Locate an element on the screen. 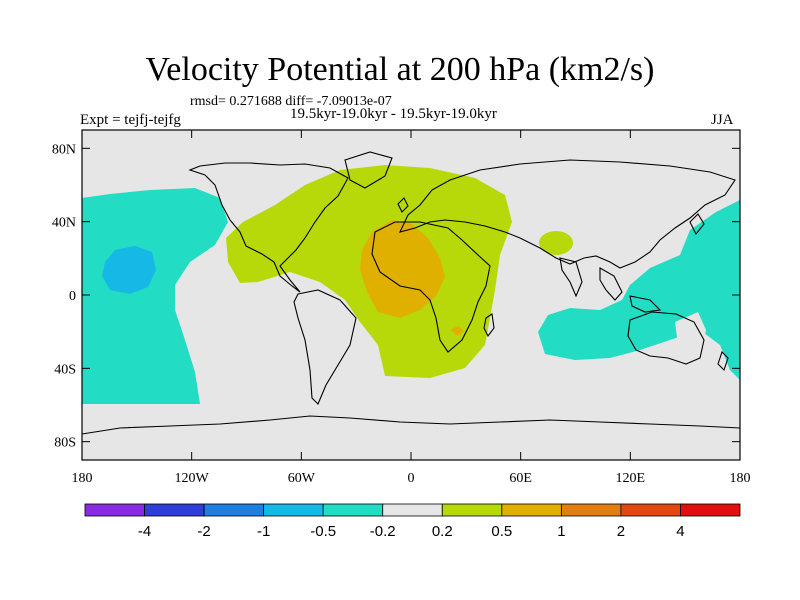 The height and width of the screenshot is (600, 800). colorbar-label: 4 is located at coordinates (680, 531).